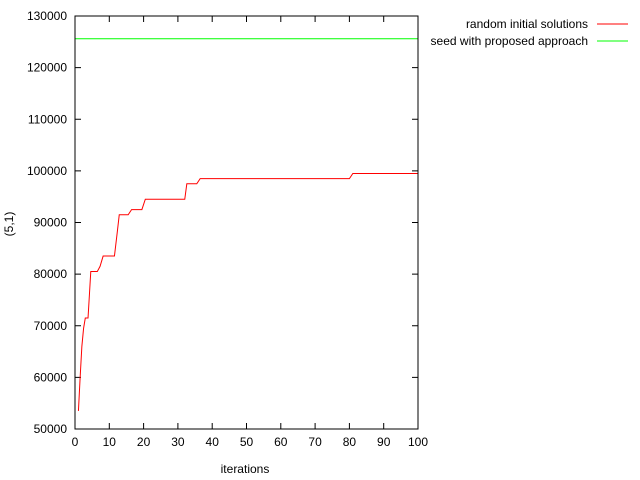 The image size is (640, 480). Describe the element at coordinates (51, 377) in the screenshot. I see `y-tick-label: 60000` at that location.